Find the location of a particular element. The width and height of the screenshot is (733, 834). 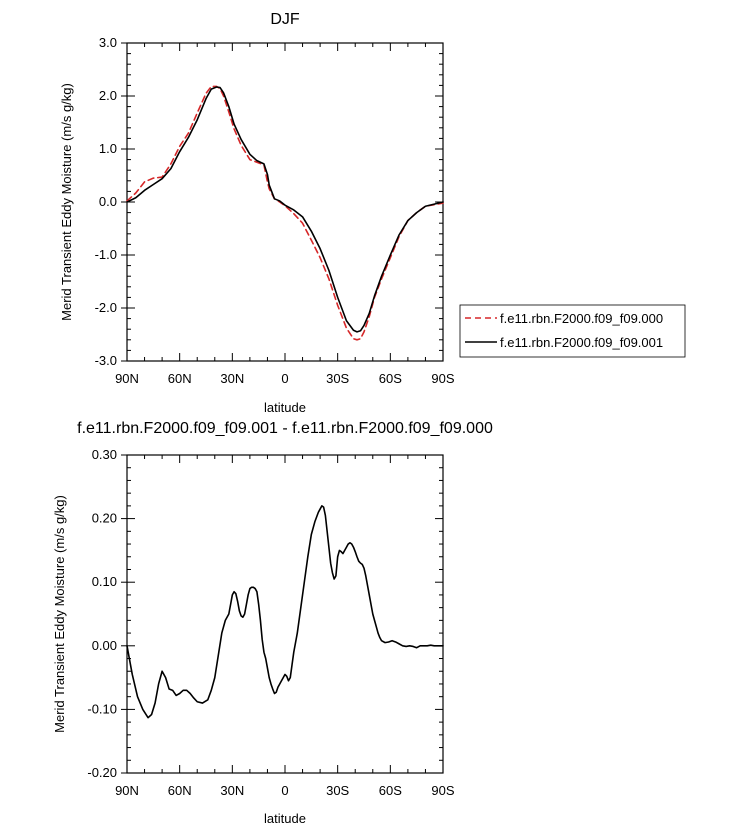

top-x-axis-label: latitude is located at coordinates (285, 407).